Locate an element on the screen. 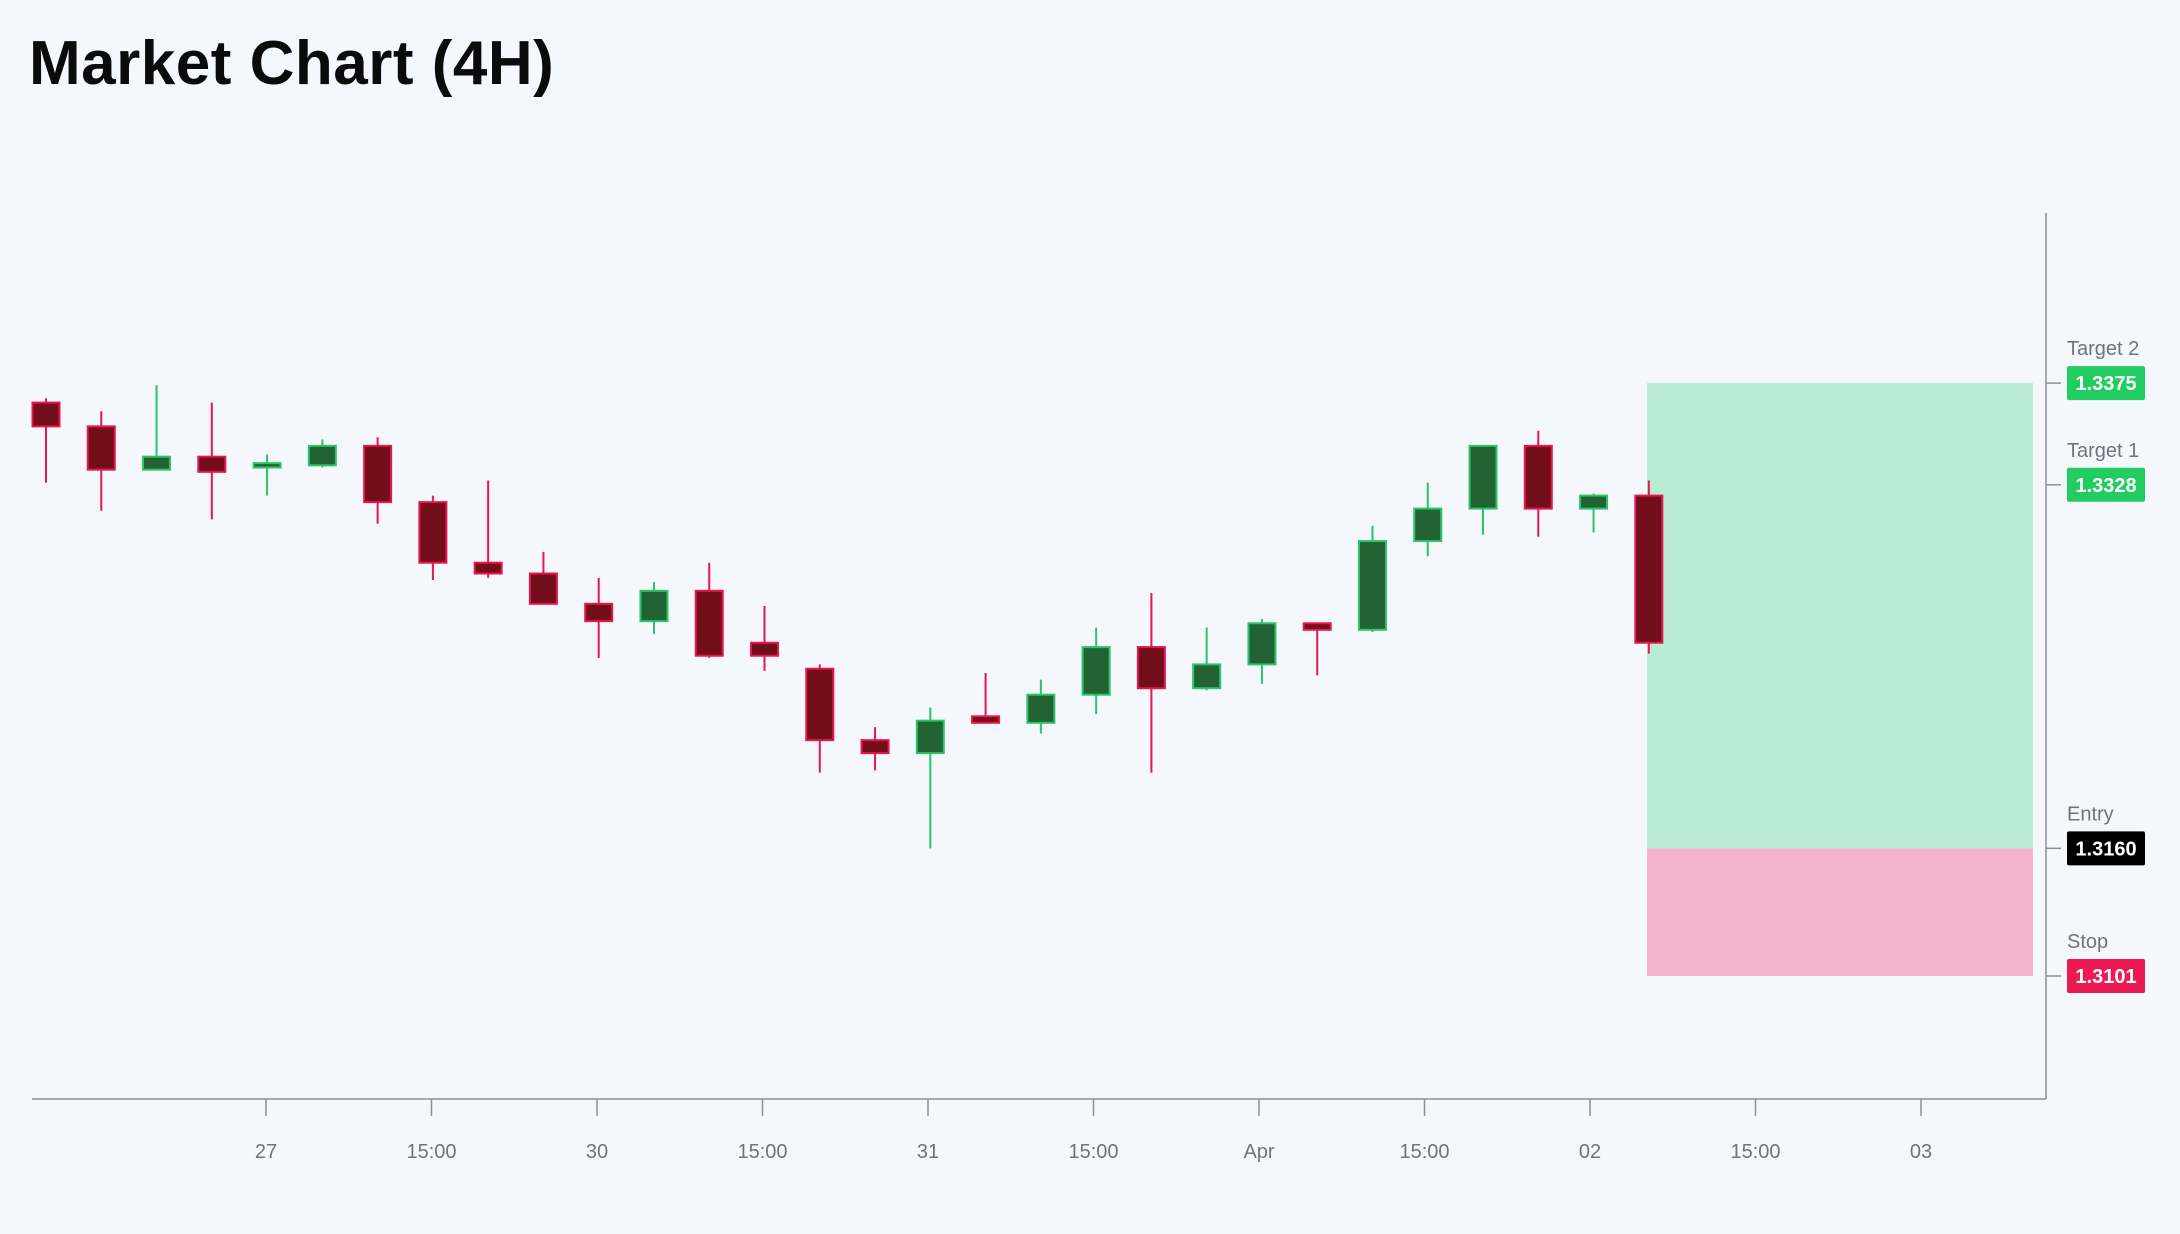  level-label: Entry is located at coordinates (2090, 814).